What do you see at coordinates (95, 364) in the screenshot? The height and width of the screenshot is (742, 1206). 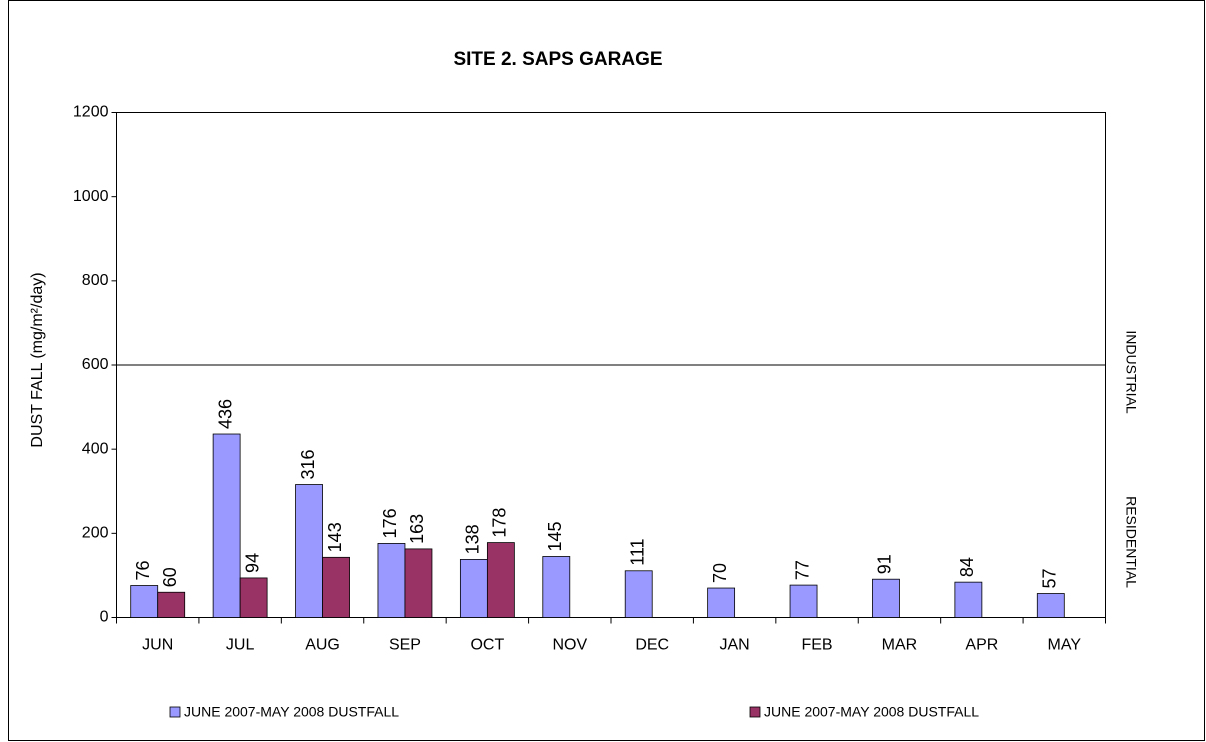 I see `y-tick-label: 600` at bounding box center [95, 364].